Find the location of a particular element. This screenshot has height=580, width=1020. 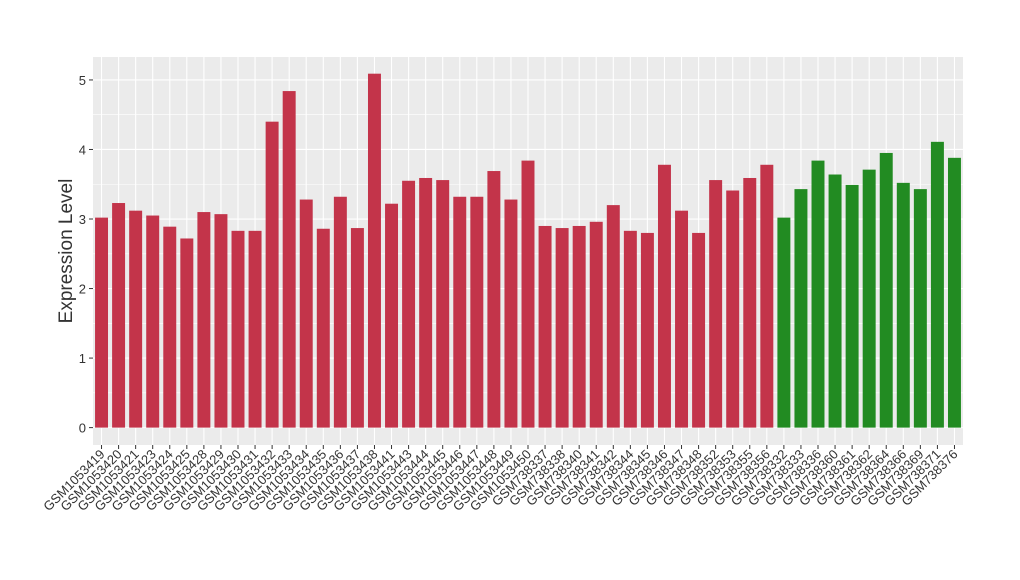

y-tick-label: 5 is located at coordinates (82, 80).